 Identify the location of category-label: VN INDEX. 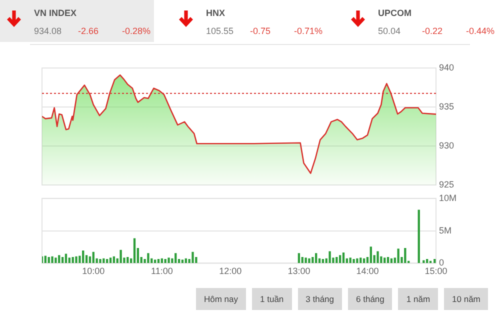
(55, 13).